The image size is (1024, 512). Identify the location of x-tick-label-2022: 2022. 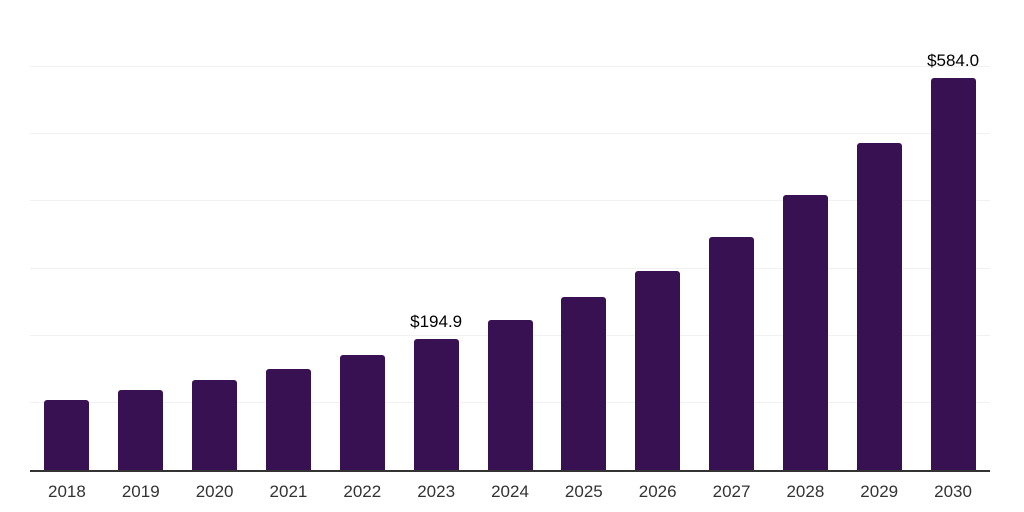
(362, 491).